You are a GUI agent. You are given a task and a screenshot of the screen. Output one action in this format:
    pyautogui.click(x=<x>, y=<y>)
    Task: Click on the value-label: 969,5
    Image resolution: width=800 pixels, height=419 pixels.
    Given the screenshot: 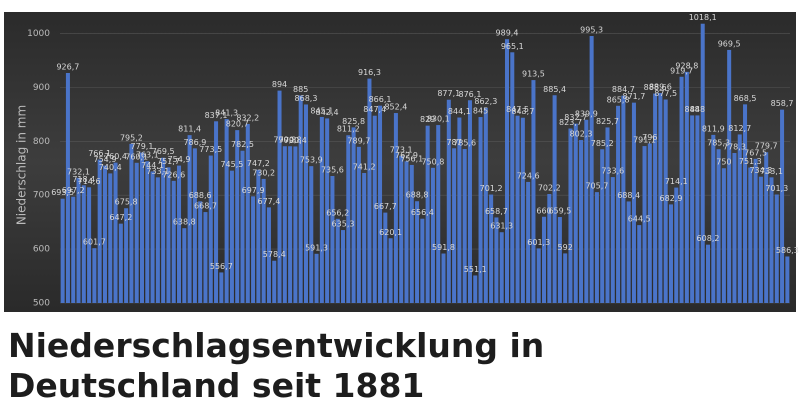 What is the action you would take?
    pyautogui.click(x=729, y=43)
    